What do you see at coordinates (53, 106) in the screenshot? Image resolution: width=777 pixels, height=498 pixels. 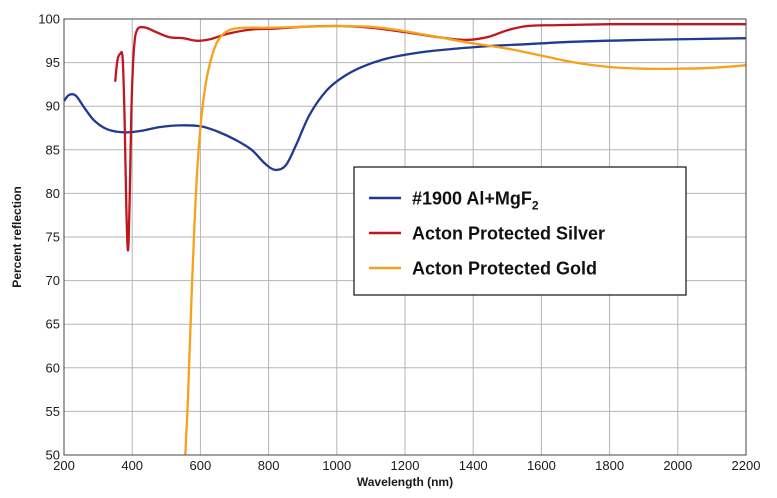 I see `y-tick-label: 90` at bounding box center [53, 106].